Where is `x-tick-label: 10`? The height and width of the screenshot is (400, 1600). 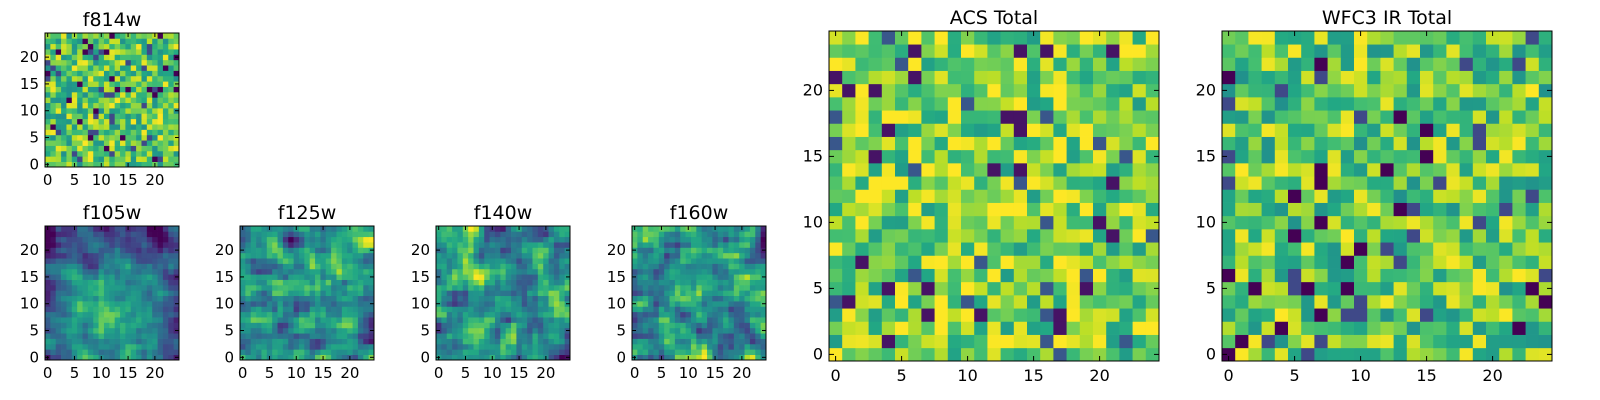
x-tick-label: 10 is located at coordinates (101, 373).